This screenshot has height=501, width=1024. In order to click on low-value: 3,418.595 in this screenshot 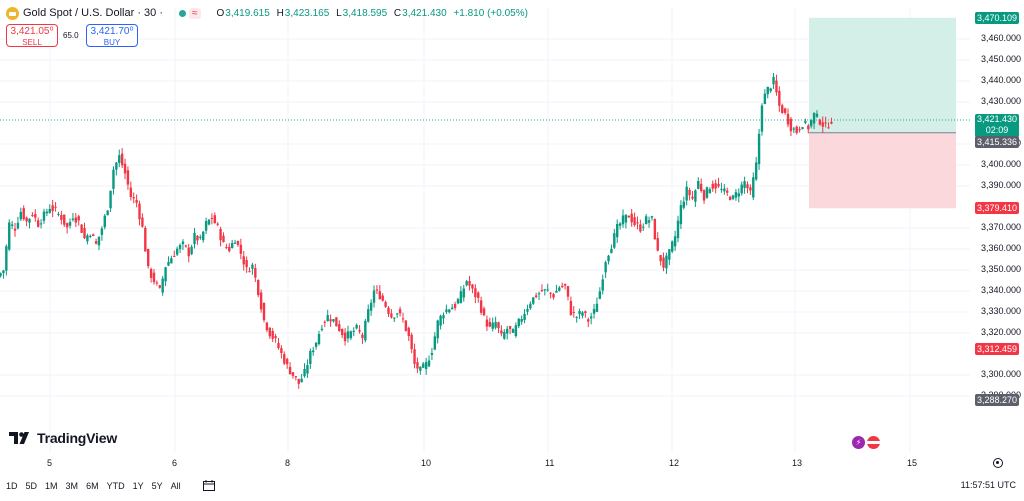, I will do `click(365, 13)`.